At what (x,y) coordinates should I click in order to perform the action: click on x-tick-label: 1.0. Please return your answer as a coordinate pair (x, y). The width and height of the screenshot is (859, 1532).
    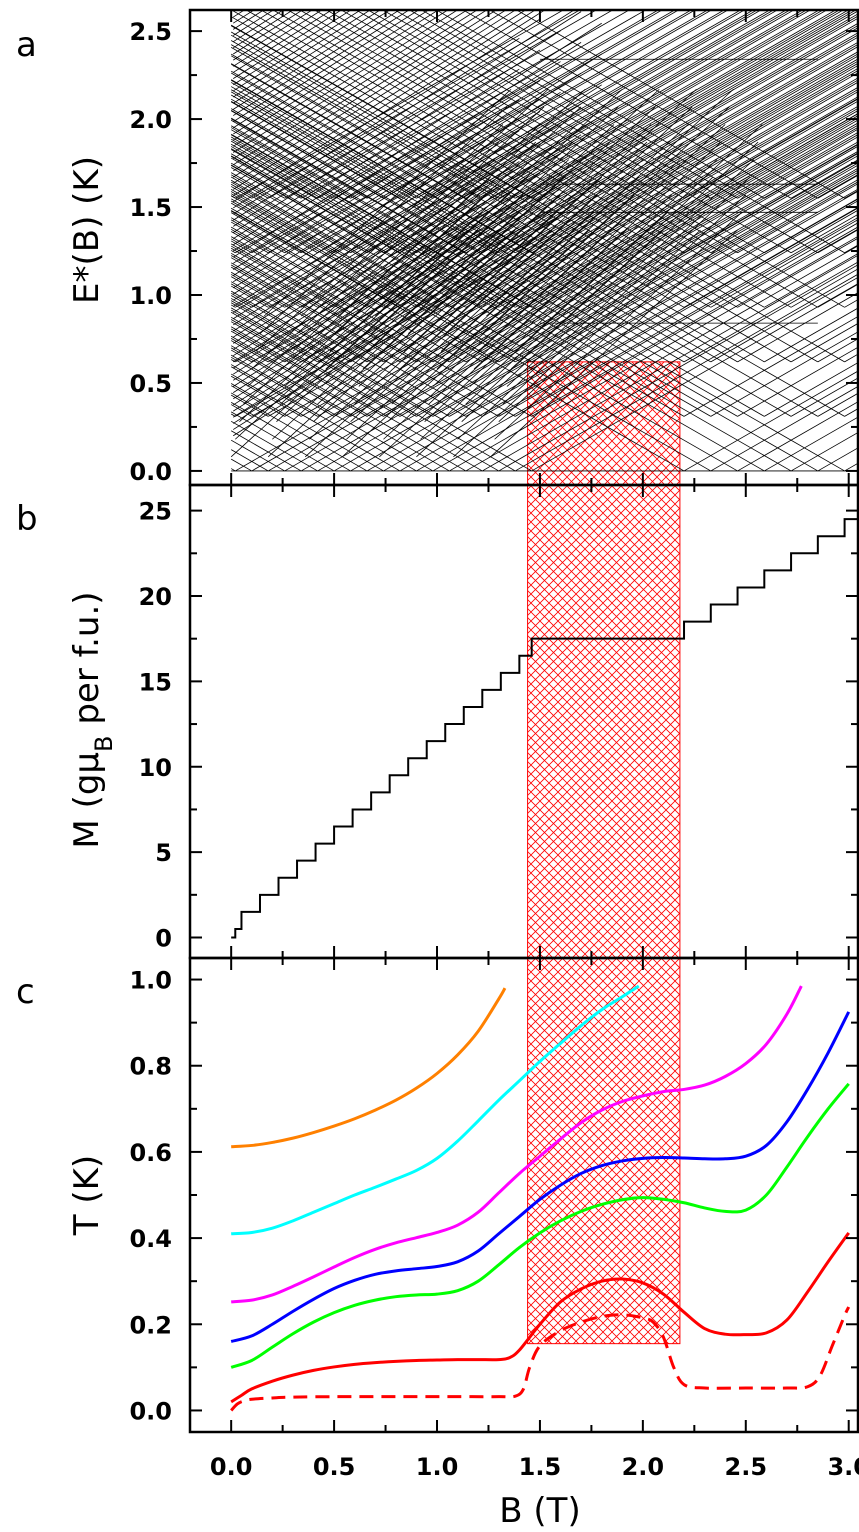
    Looking at the image, I should click on (437, 1467).